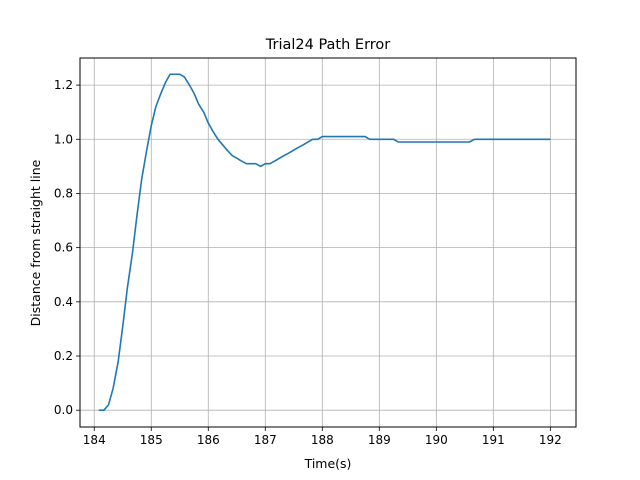 The width and height of the screenshot is (640, 480). What do you see at coordinates (63, 356) in the screenshot?
I see `y-tick-label: 0.2` at bounding box center [63, 356].